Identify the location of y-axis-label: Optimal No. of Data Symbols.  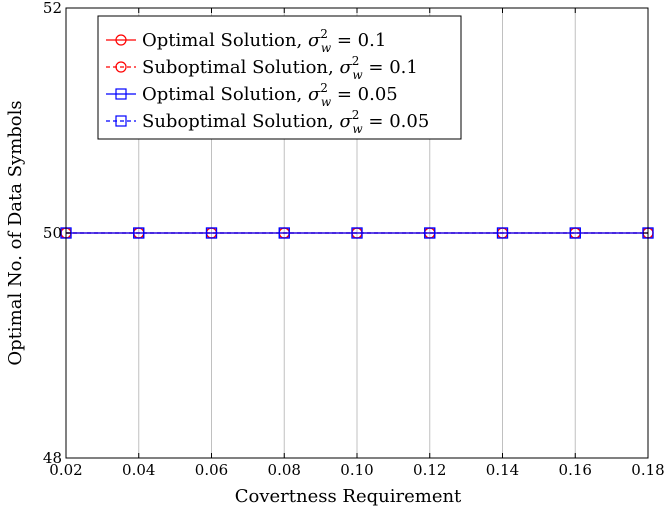
(15, 232).